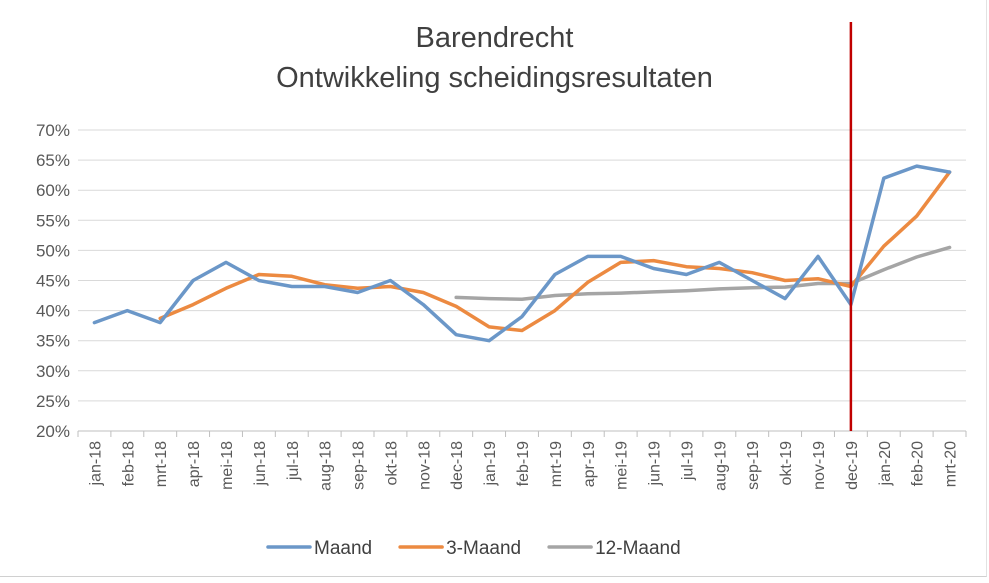 The height and width of the screenshot is (583, 989). I want to click on y-tick-label: 55%, so click(53, 220).